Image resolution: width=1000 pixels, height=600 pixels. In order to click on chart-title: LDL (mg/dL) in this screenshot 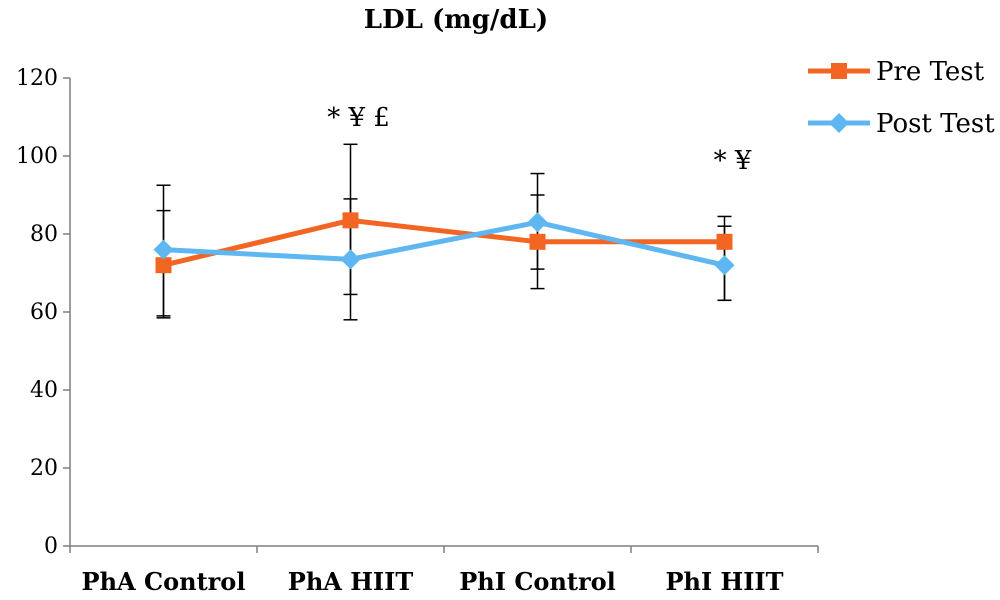, I will do `click(456, 20)`.